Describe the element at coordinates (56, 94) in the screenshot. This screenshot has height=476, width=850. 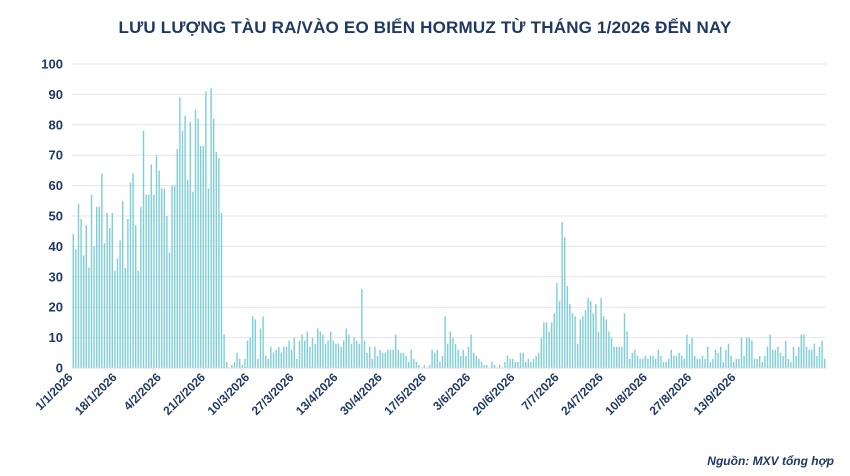
I see `y-tick-label: 90` at that location.